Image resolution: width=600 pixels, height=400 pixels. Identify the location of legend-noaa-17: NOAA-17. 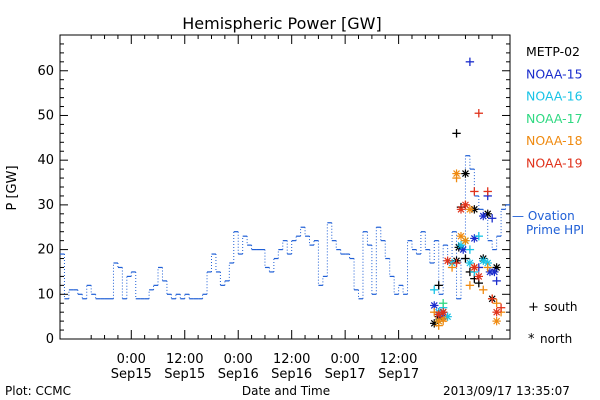
(554, 118).